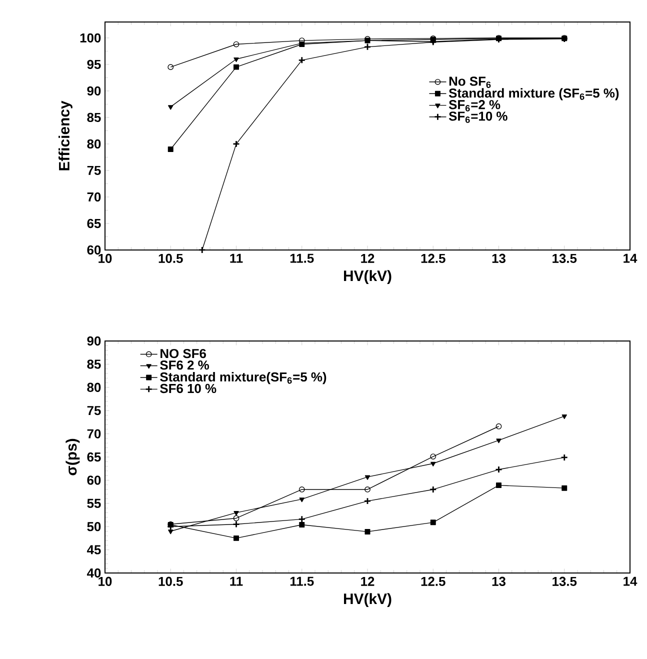 Image resolution: width=647 pixels, height=659 pixels. Describe the element at coordinates (94, 64) in the screenshot. I see `y-tick-label: 95` at that location.